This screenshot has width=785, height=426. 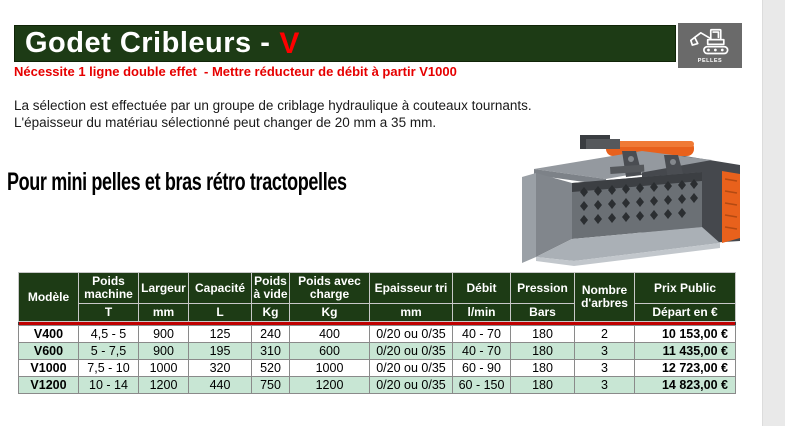 I want to click on col-header-poids-a-vide: Poids à vide, so click(x=270, y=288).